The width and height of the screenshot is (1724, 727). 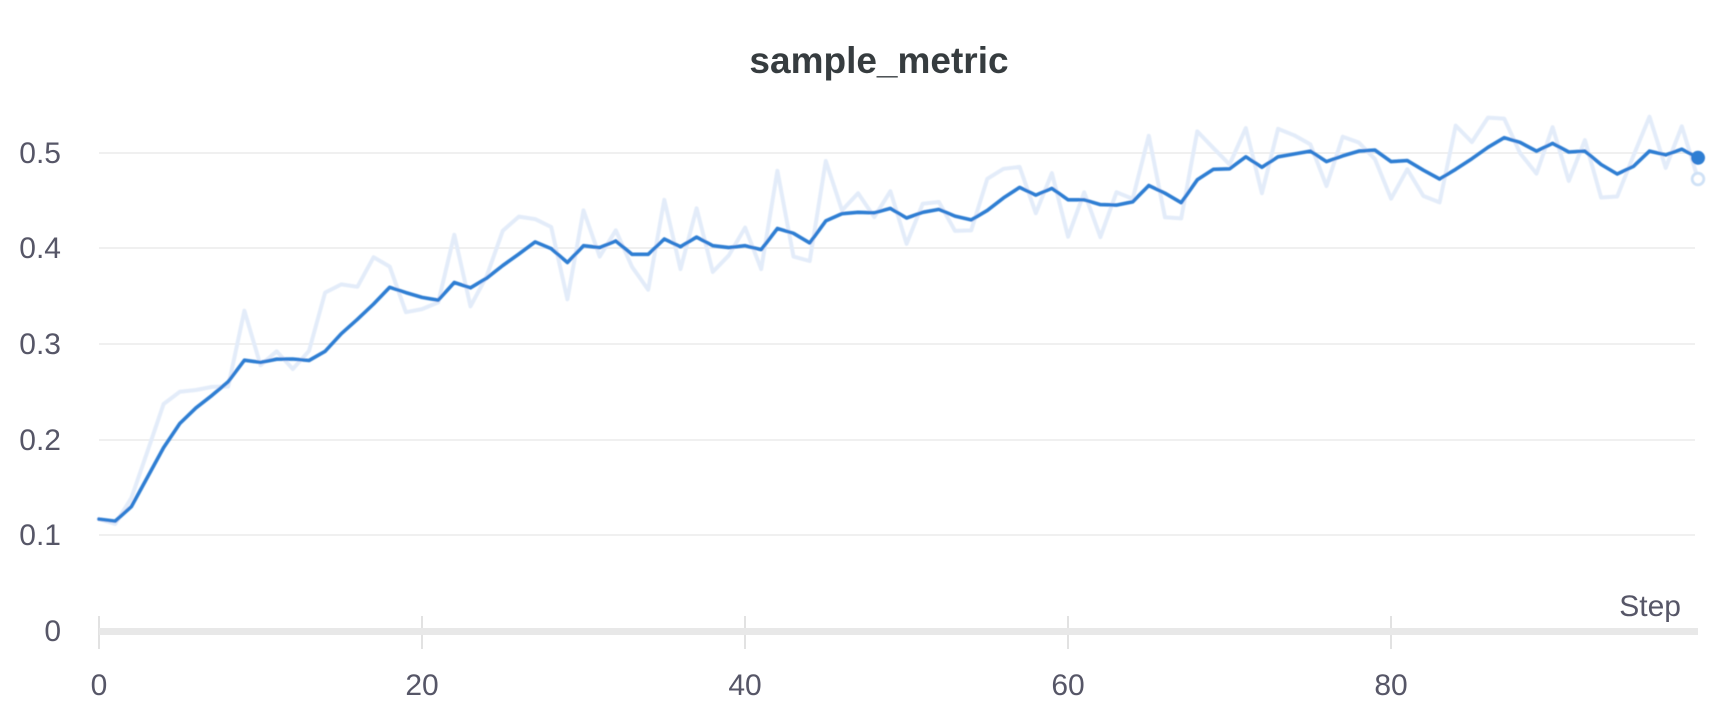 What do you see at coordinates (1650, 606) in the screenshot?
I see `svg-text: Step` at bounding box center [1650, 606].